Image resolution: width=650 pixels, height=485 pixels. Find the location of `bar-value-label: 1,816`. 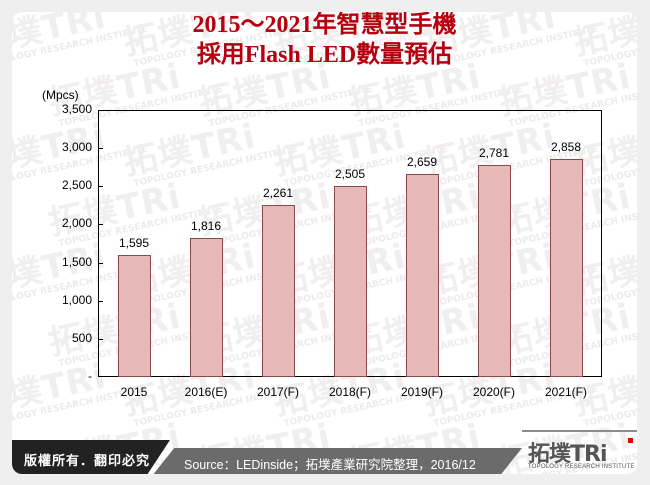

bar-value-label: 1,816 is located at coordinates (206, 226).